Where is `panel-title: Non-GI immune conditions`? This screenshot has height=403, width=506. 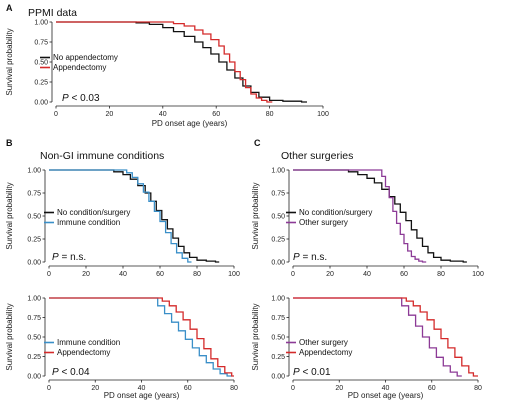
panel-title: Non-GI immune conditions is located at coordinates (102, 156).